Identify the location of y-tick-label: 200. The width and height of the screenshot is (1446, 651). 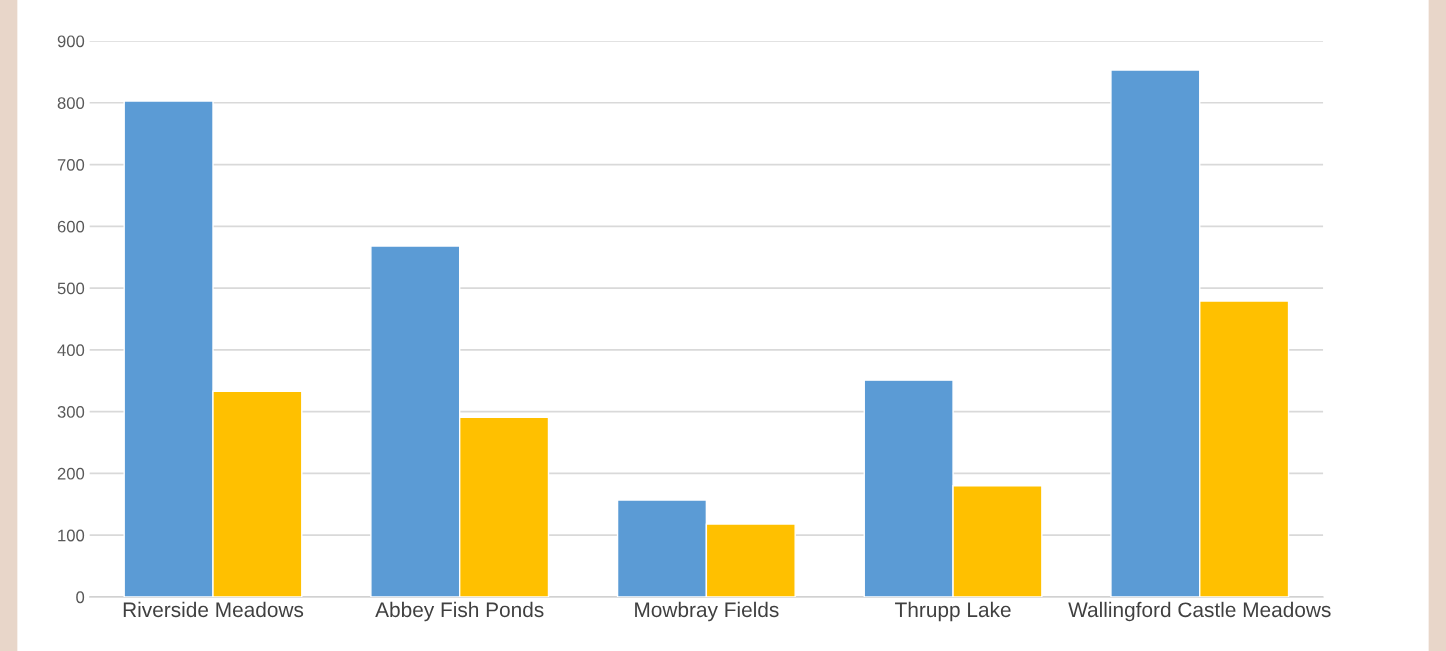
(71, 473).